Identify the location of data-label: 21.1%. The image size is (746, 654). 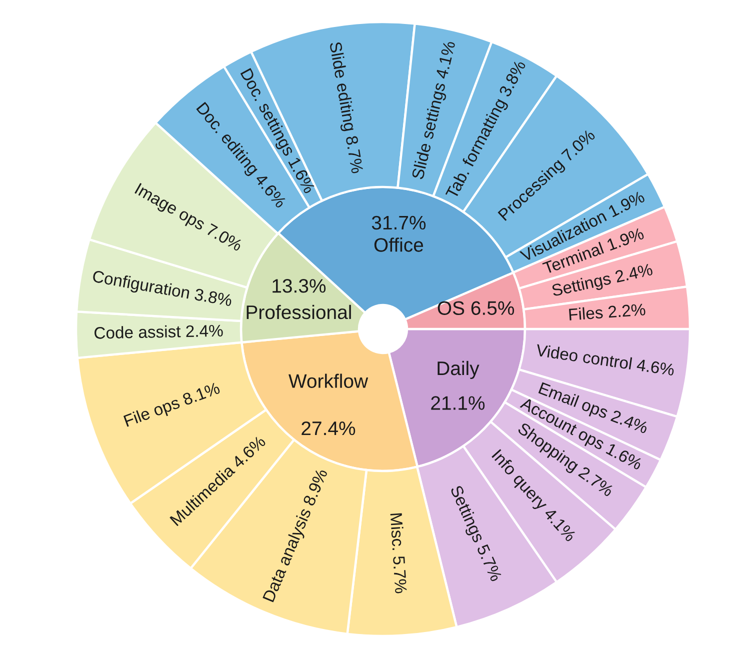
(458, 403).